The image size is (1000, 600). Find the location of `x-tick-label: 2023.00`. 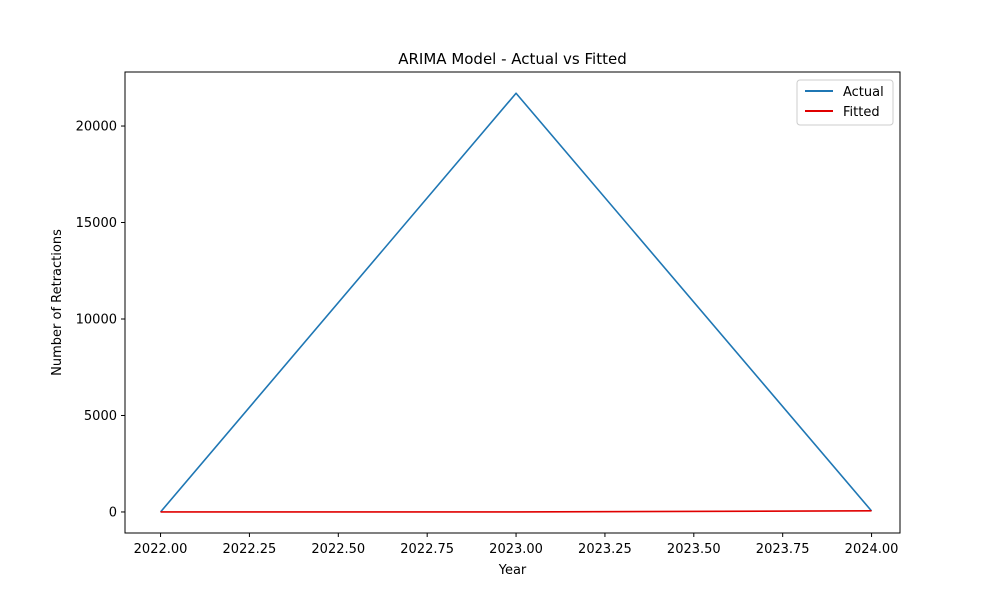

x-tick-label: 2023.00 is located at coordinates (516, 549).